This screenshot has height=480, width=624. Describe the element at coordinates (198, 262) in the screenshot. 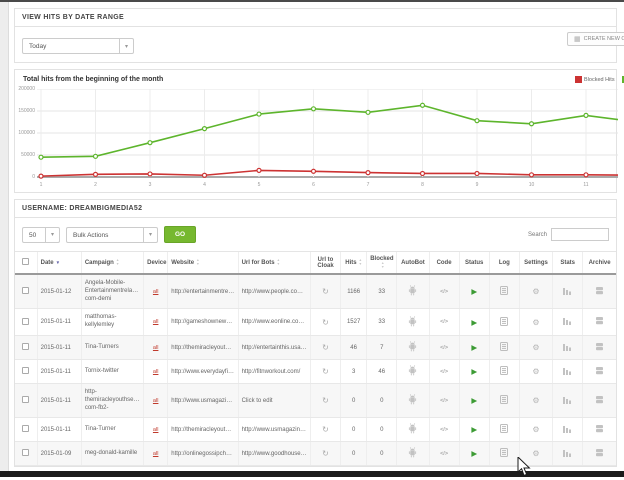

I see `sort-icon: ▲ ▼` at that location.